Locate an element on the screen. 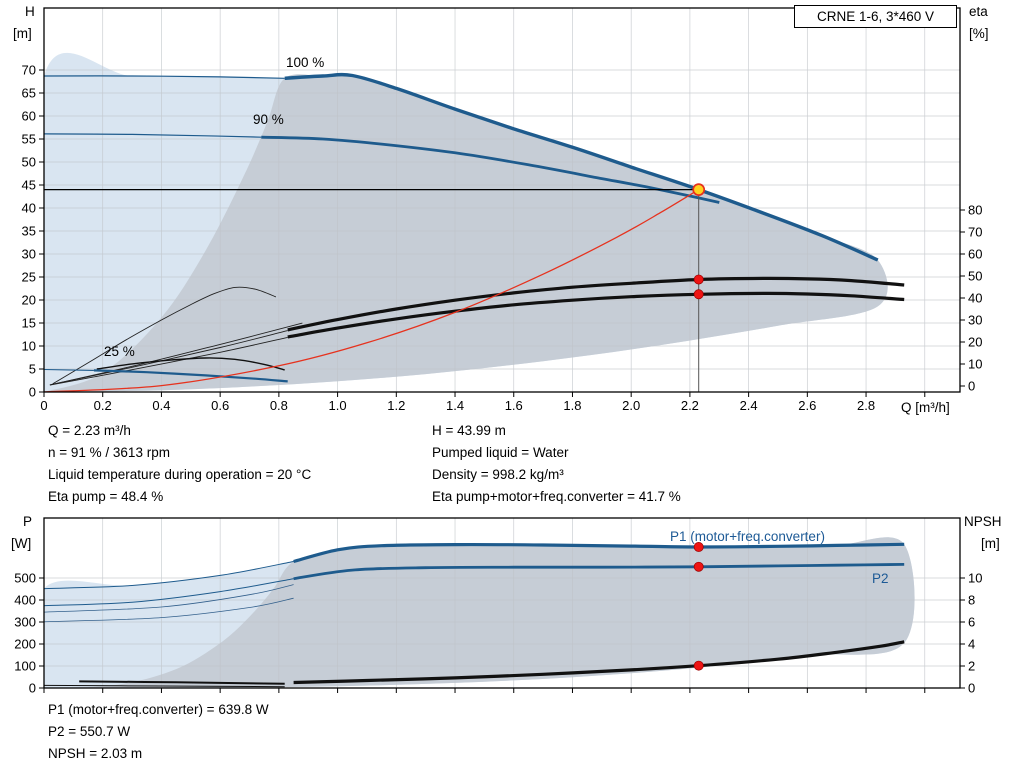  info-line-eta: Eta pump = 48.4 % is located at coordinates (106, 496).